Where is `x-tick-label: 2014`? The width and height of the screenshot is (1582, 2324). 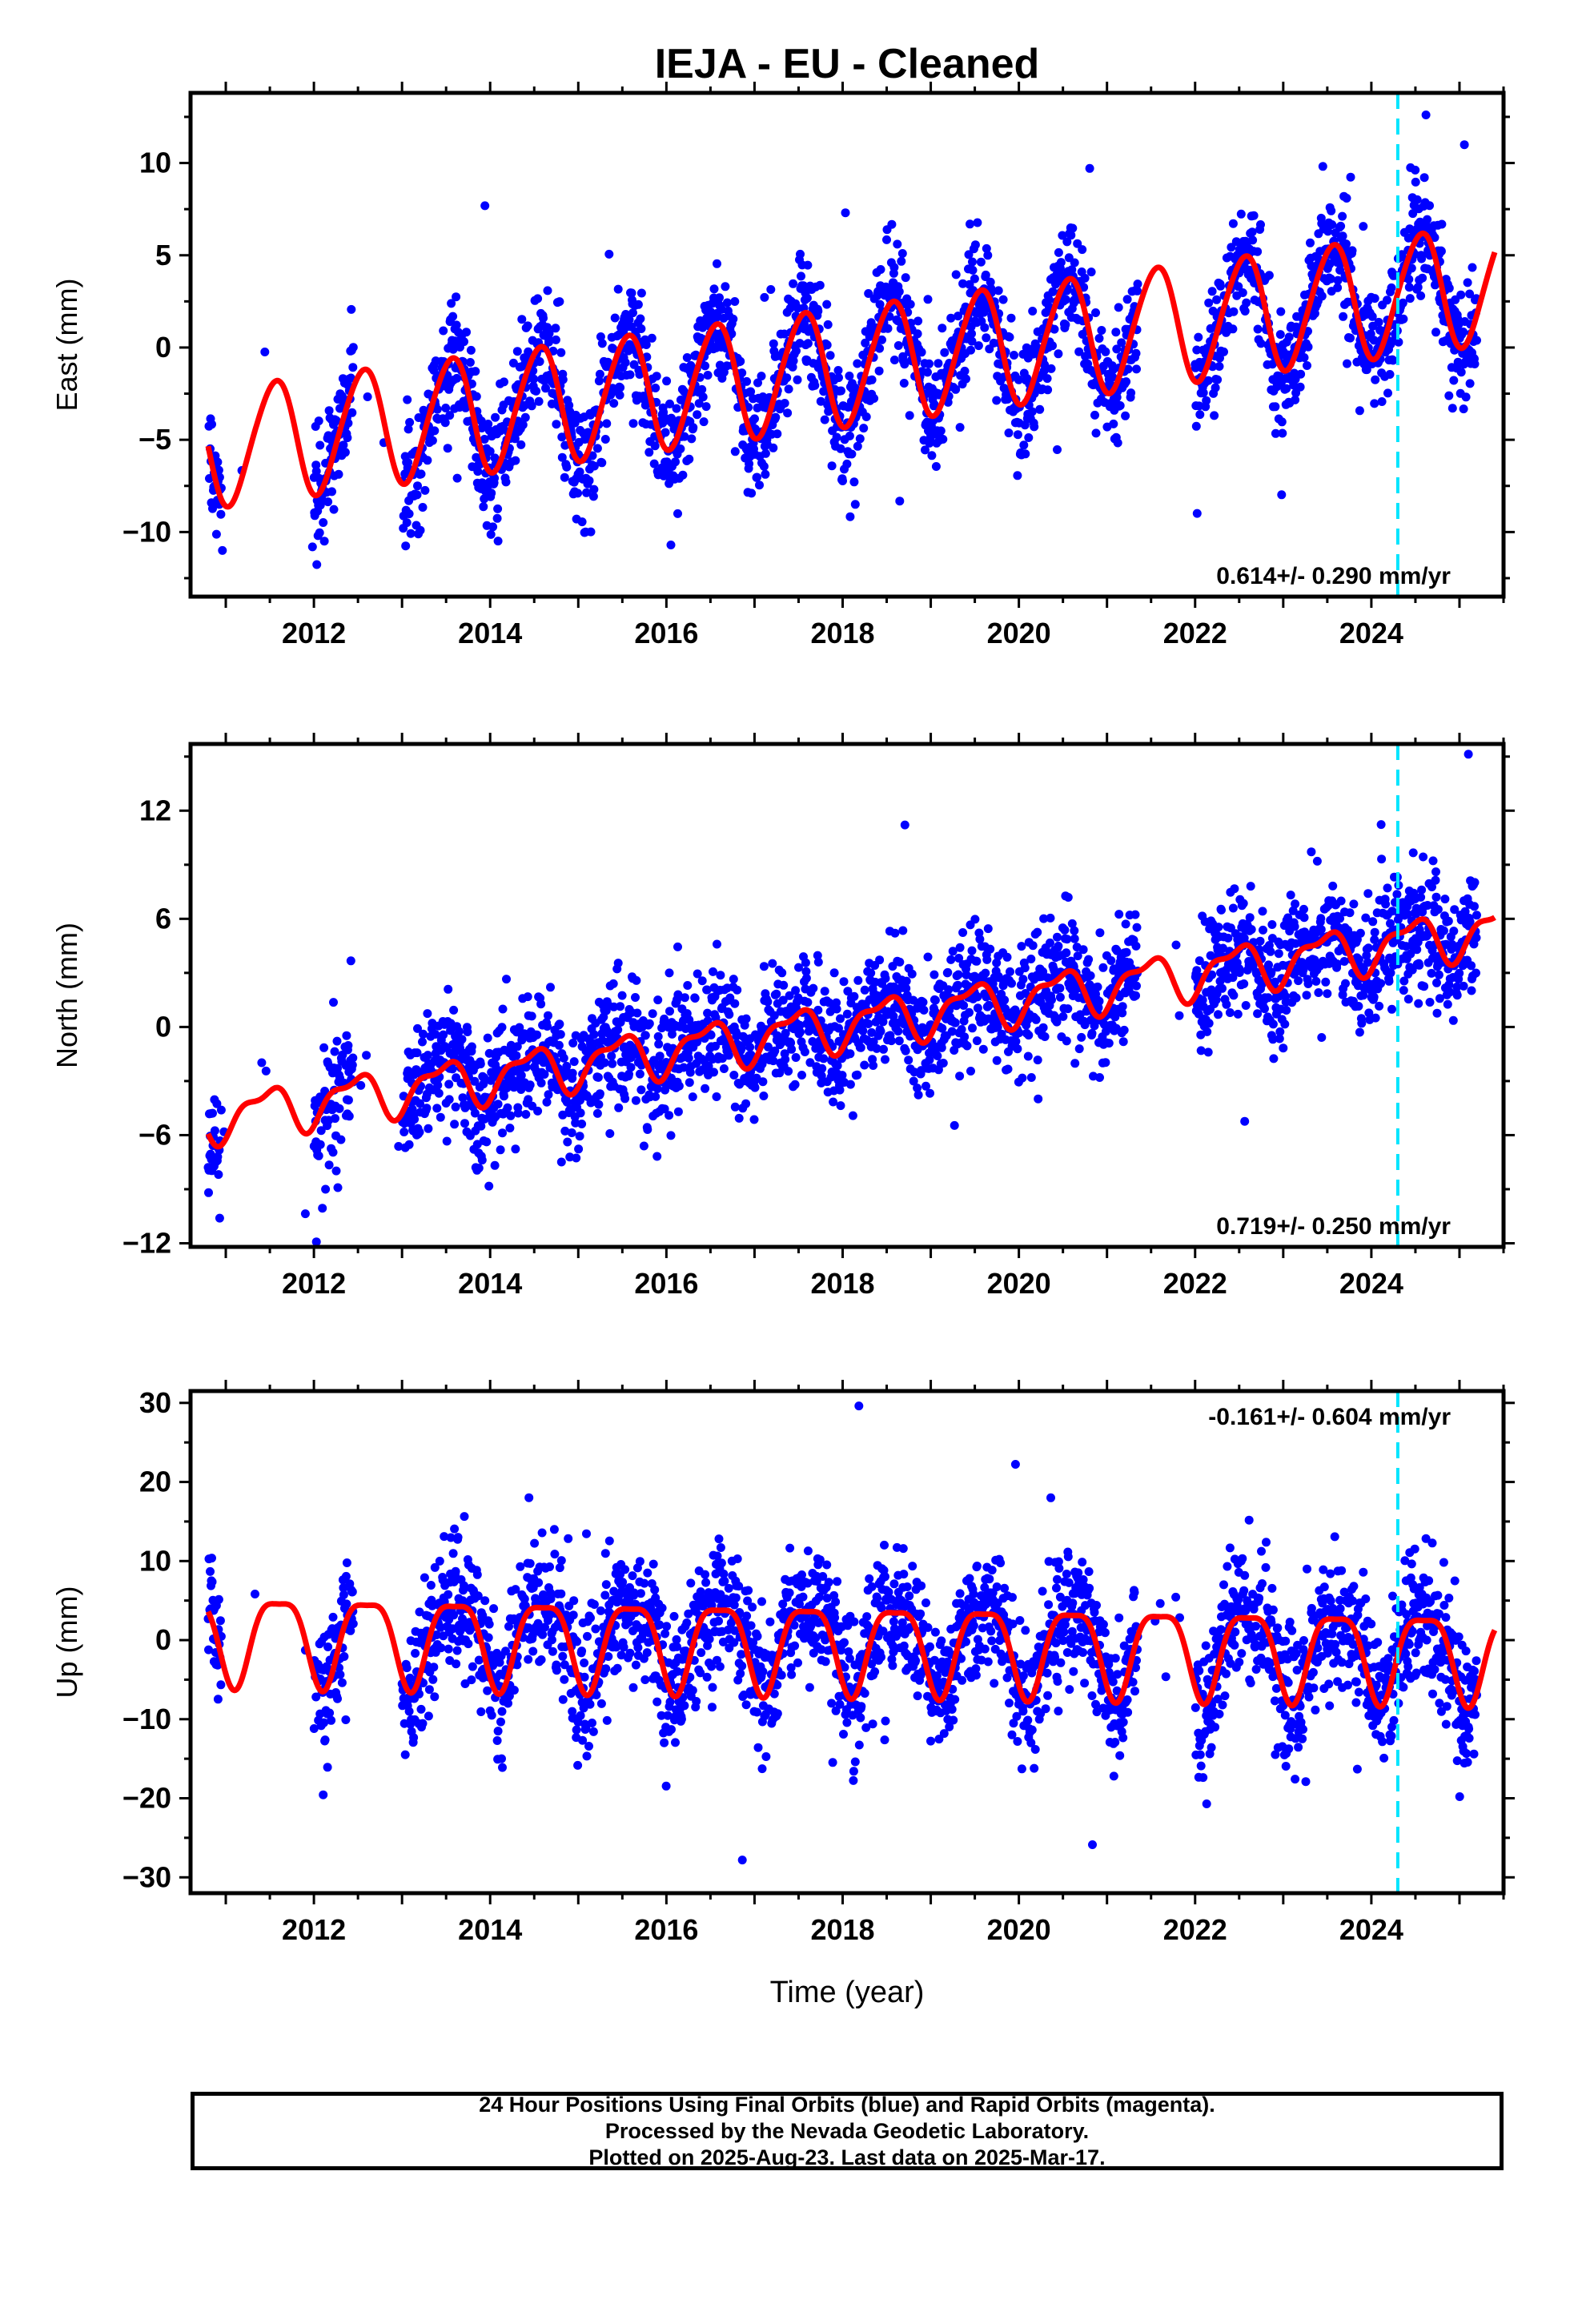
x-tick-label: 2014 is located at coordinates (490, 1283).